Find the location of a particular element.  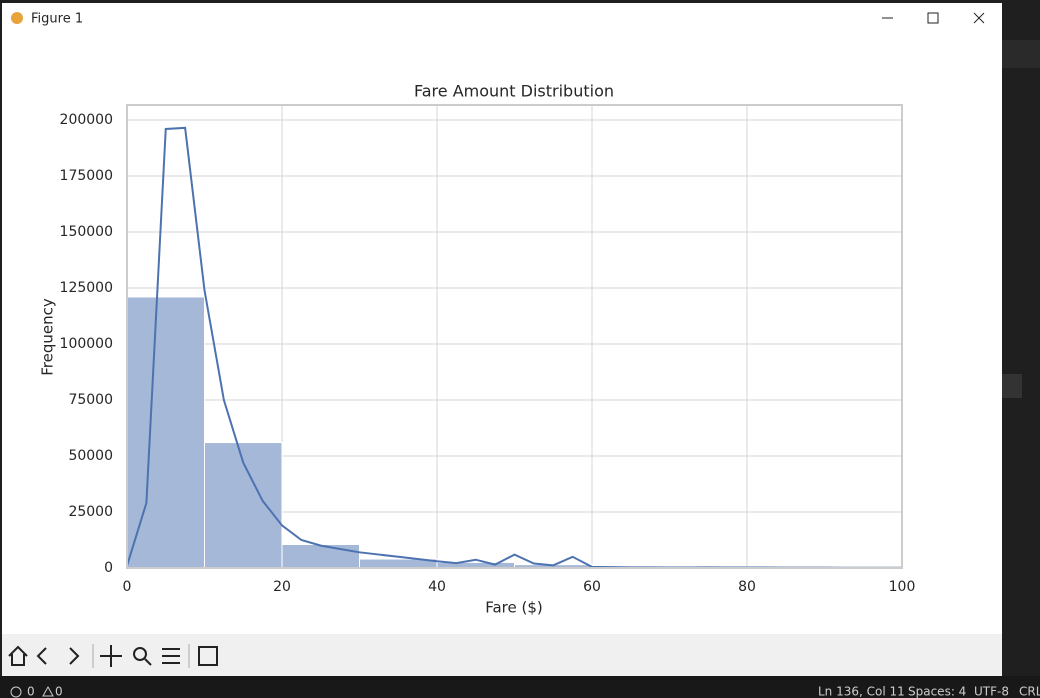

x-tick-label: 60 is located at coordinates (592, 587).